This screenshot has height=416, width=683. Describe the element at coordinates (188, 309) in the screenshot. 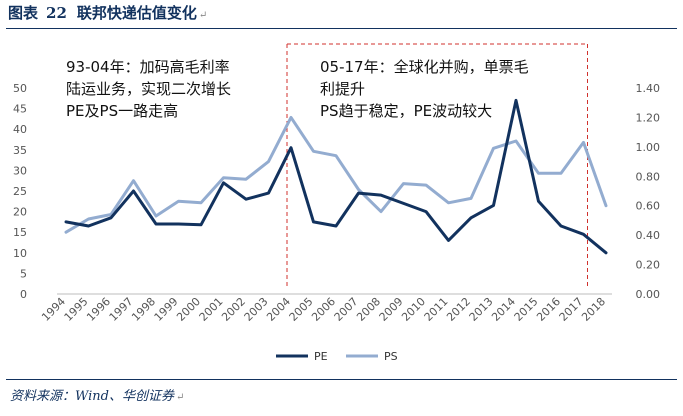

I see `x-tick-label: 2000` at that location.